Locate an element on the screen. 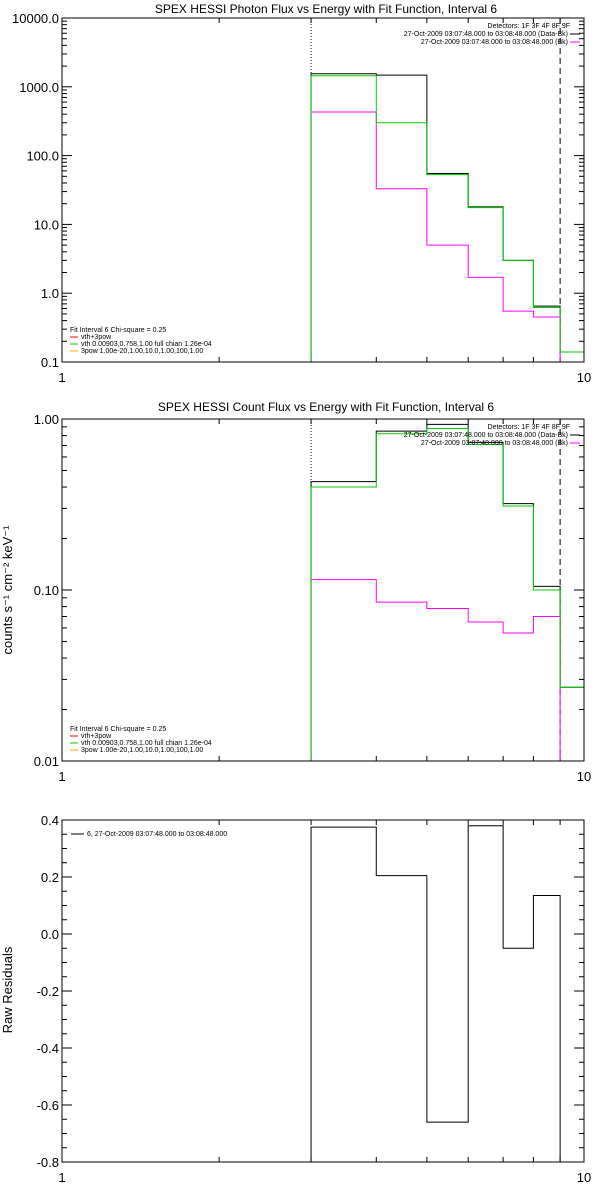  y-tick-label: 100.0 is located at coordinates (42, 156).